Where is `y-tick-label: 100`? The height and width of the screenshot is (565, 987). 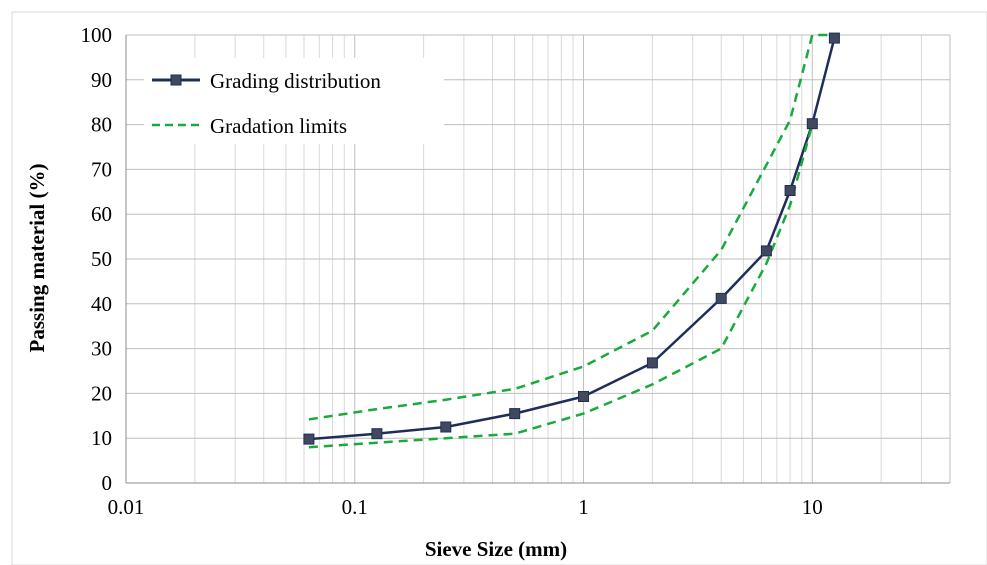
y-tick-label: 100 is located at coordinates (97, 35).